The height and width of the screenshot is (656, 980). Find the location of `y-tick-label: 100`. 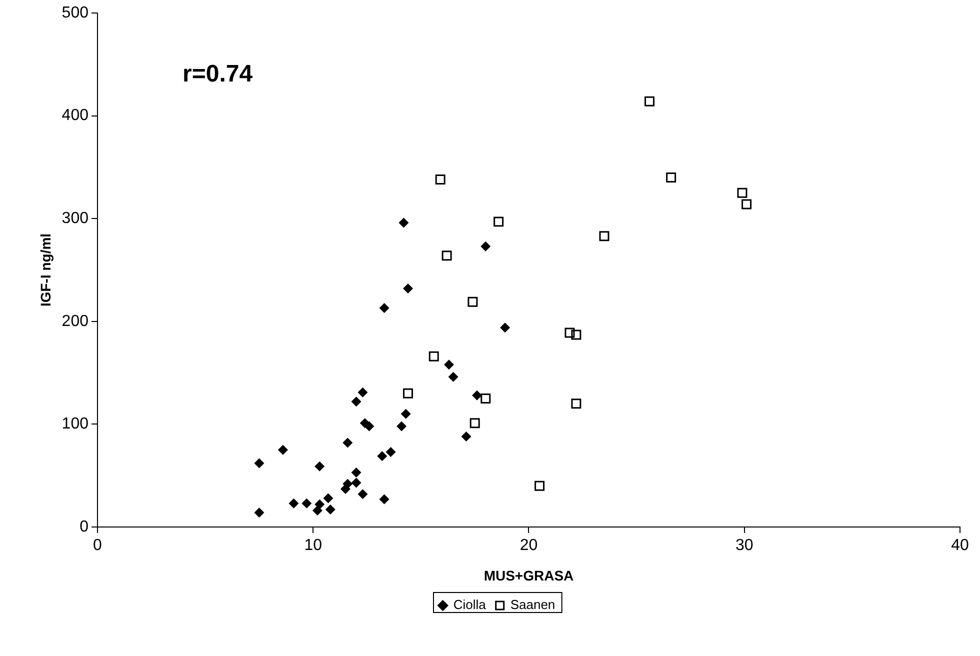

y-tick-label: 100 is located at coordinates (75, 424).